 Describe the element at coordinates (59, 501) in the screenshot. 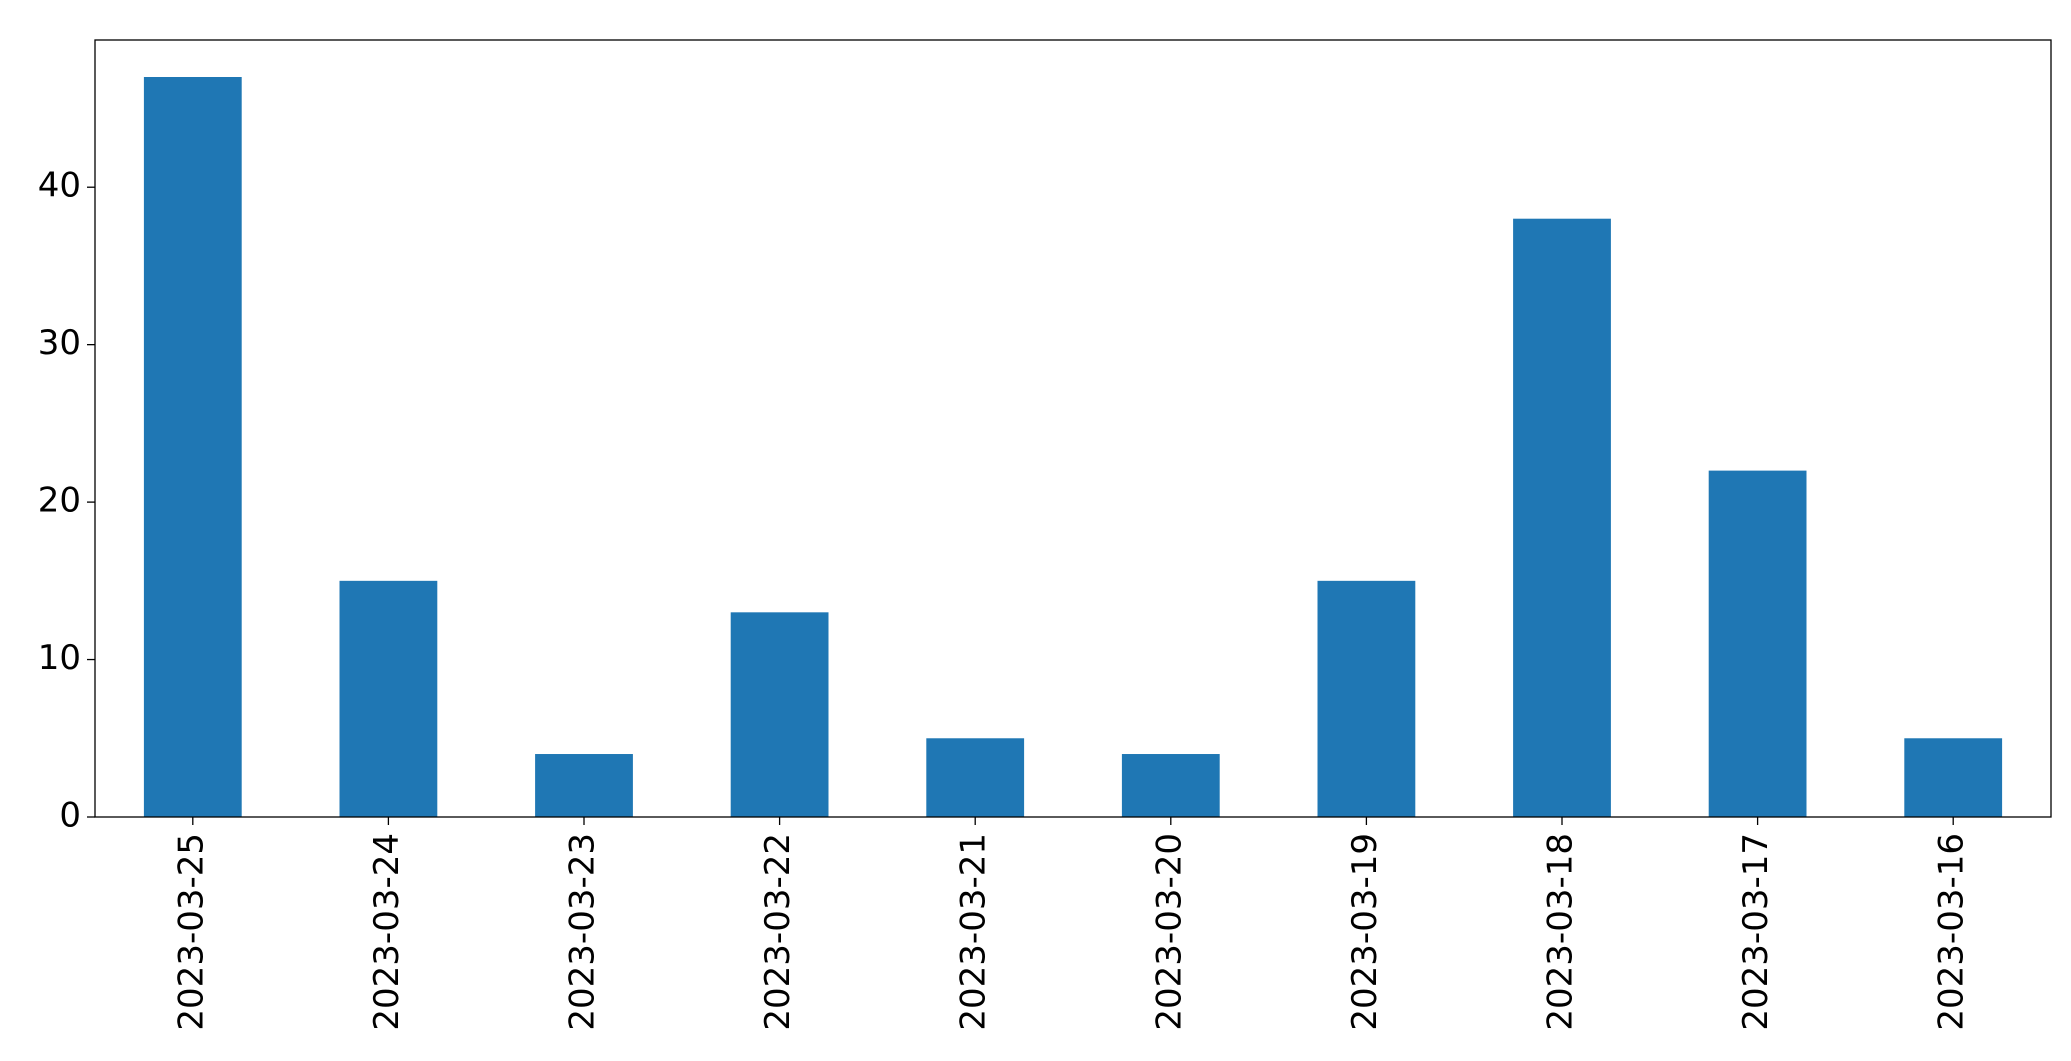

I see `y-tick-label: 20` at that location.